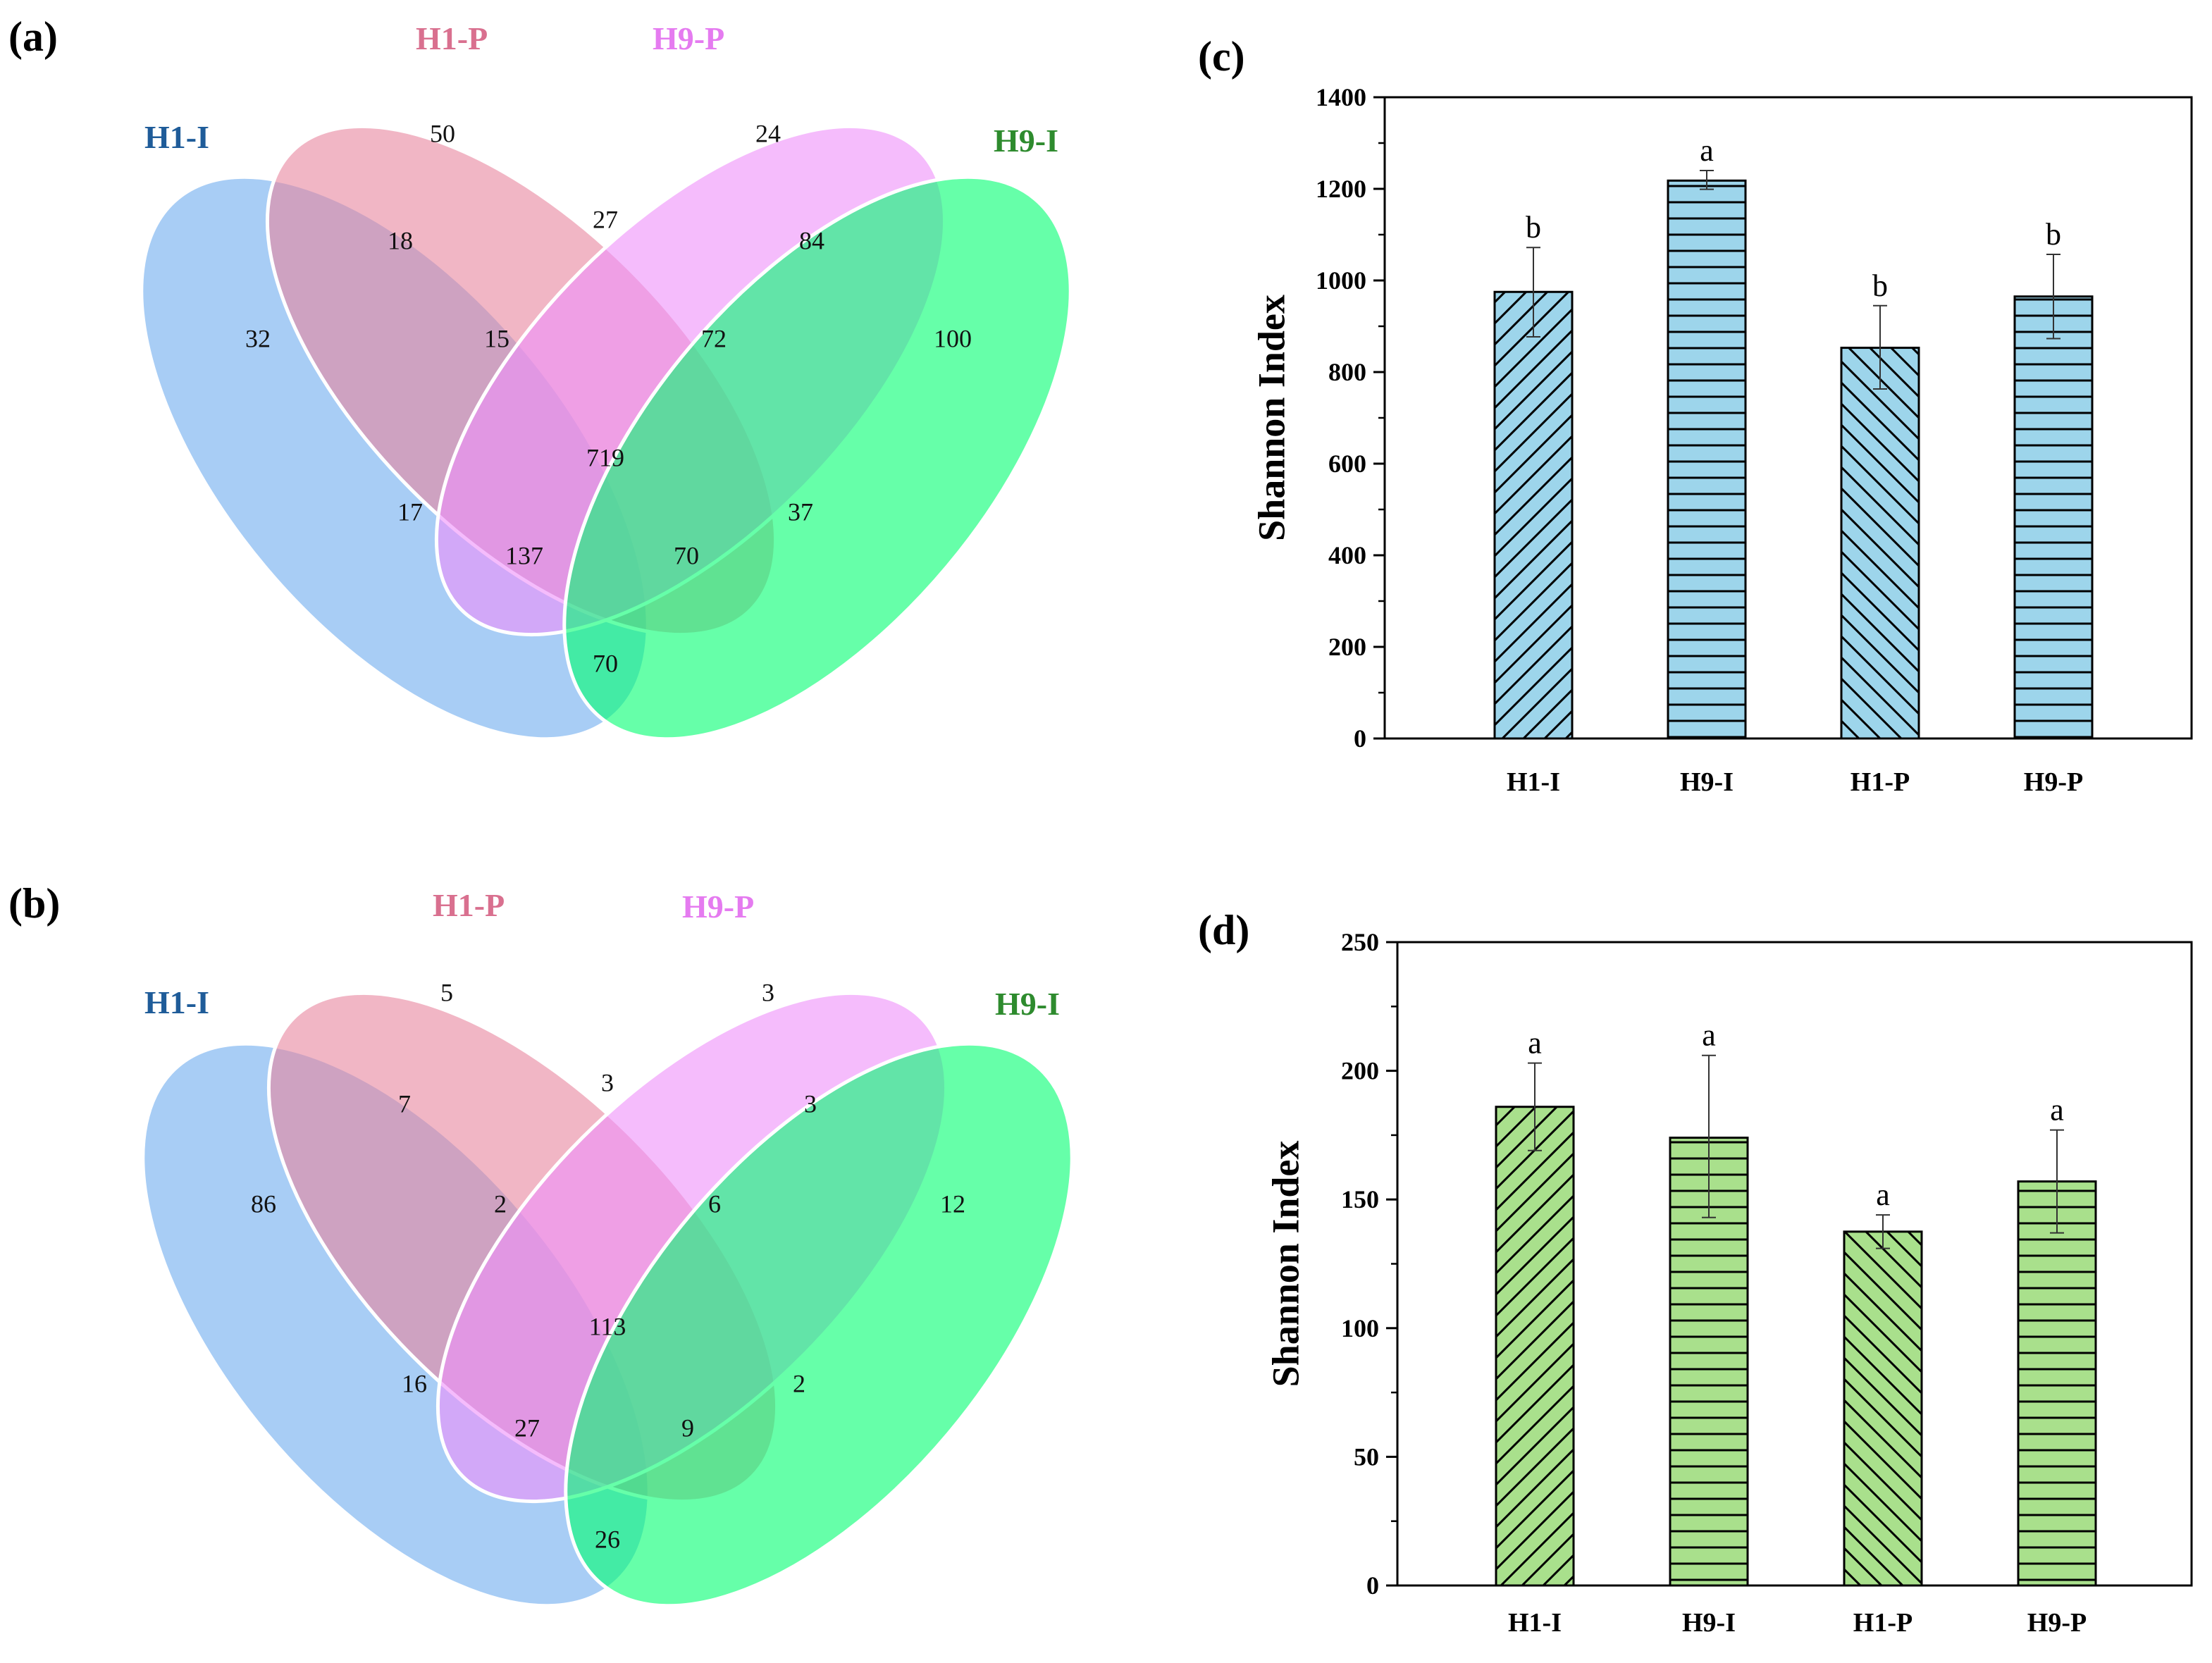  What do you see at coordinates (686, 555) in the screenshot?
I see `region-h1i-h1p-h9i: 70` at bounding box center [686, 555].